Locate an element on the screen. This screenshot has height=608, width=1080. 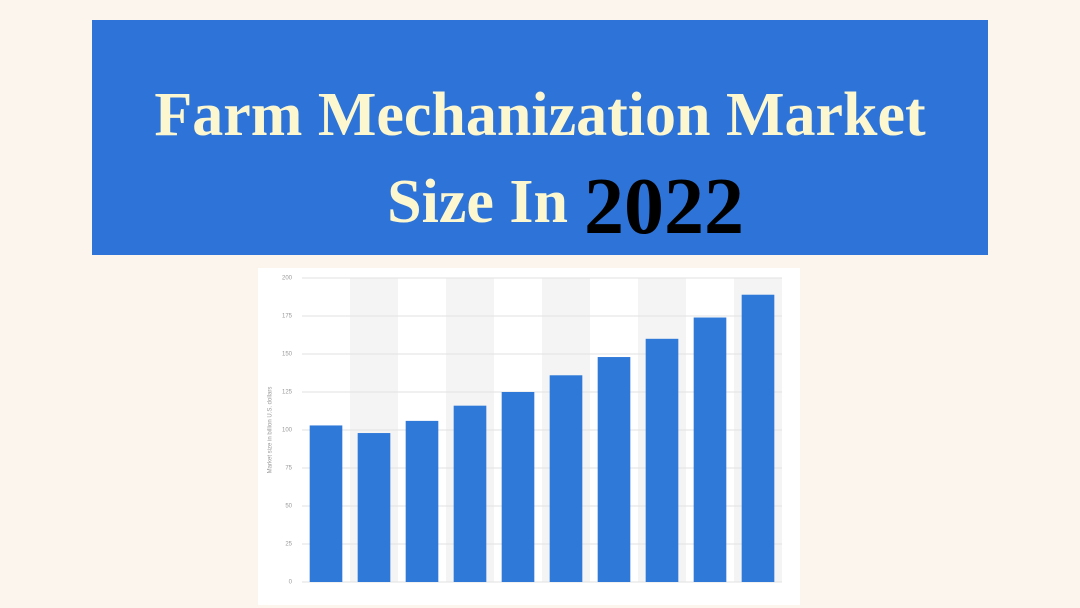
y-axis-label: Market size in billion U.S. dollars is located at coordinates (271, 430).